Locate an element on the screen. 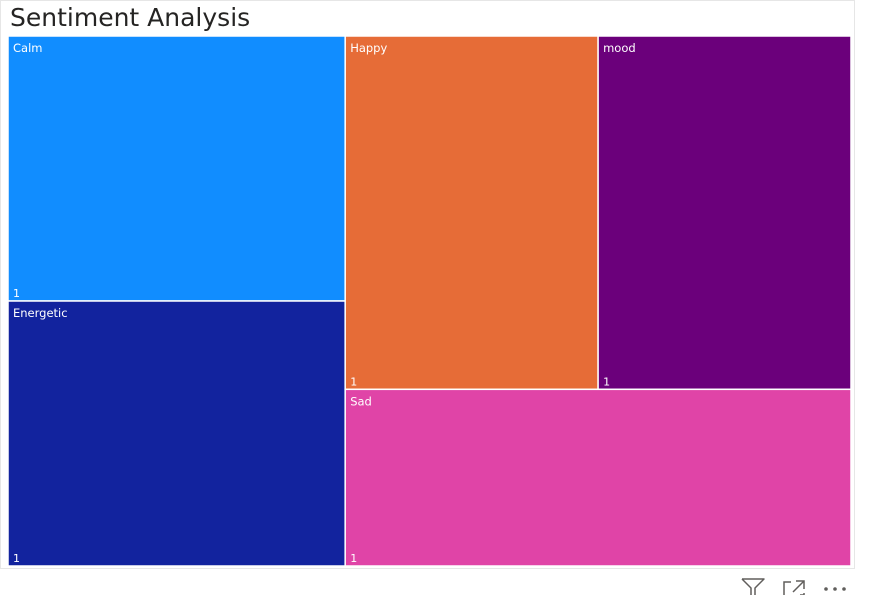 This screenshot has width=891, height=595. treemap-label-energetic: Energetic is located at coordinates (40, 313).